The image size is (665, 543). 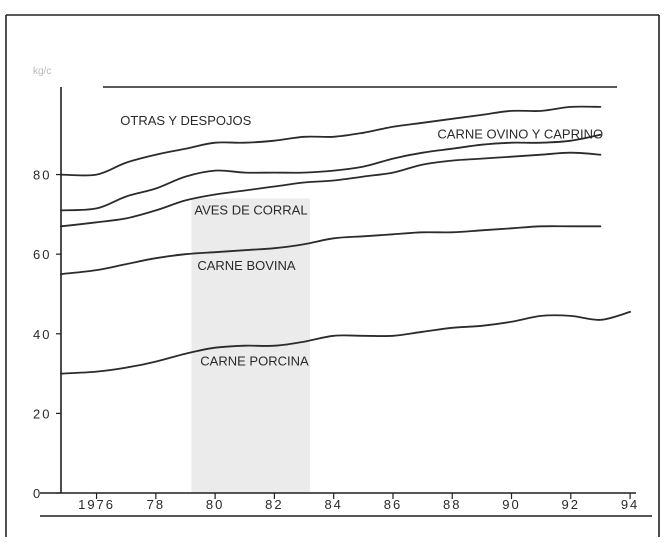 What do you see at coordinates (331, 189) in the screenshot?
I see `series-line-aves-de-corral` at bounding box center [331, 189].